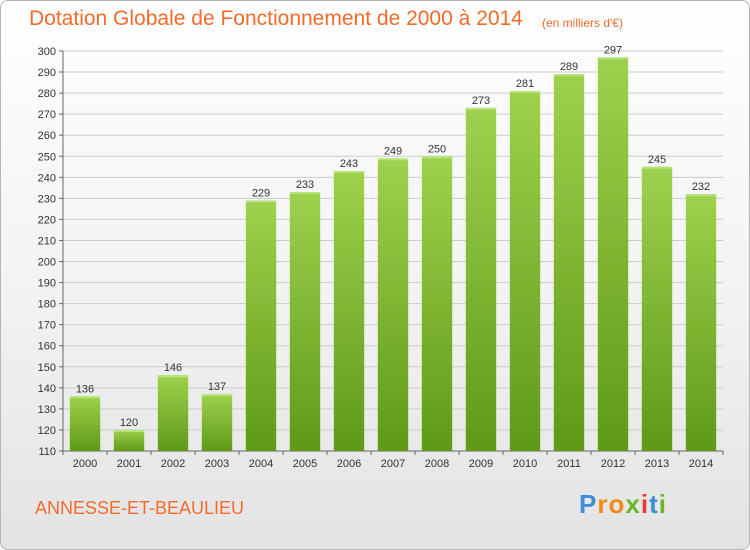  What do you see at coordinates (261, 464) in the screenshot?
I see `x-tick-label-2004: 2004` at bounding box center [261, 464].